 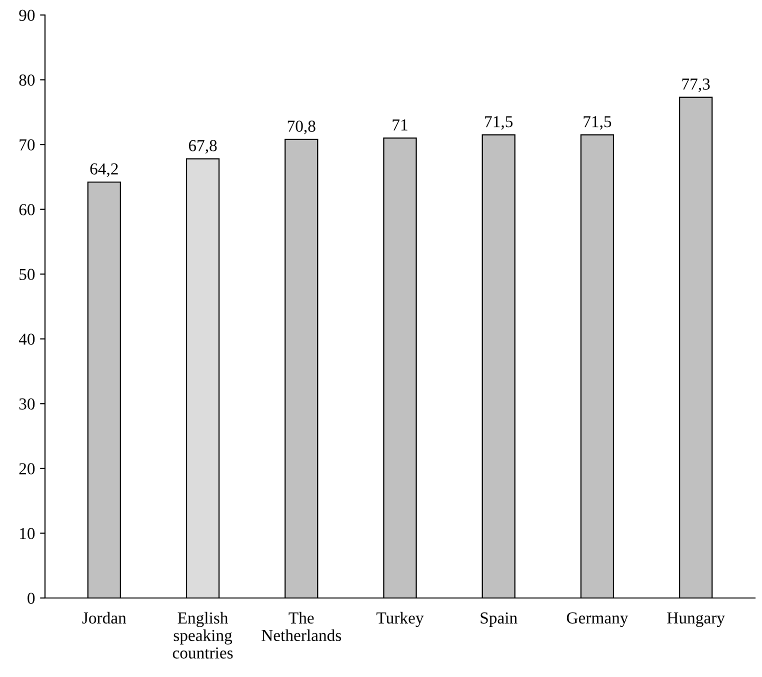 I want to click on data-label: 71, so click(x=400, y=124).